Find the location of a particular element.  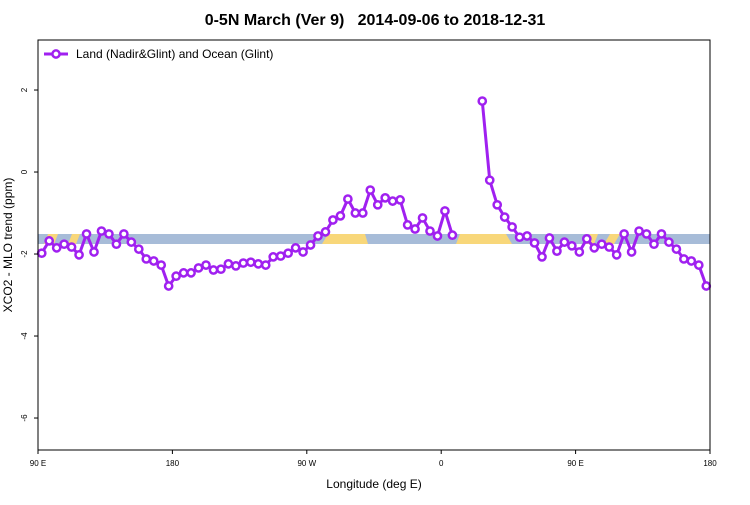

y-tick-label: 2 is located at coordinates (24, 89).